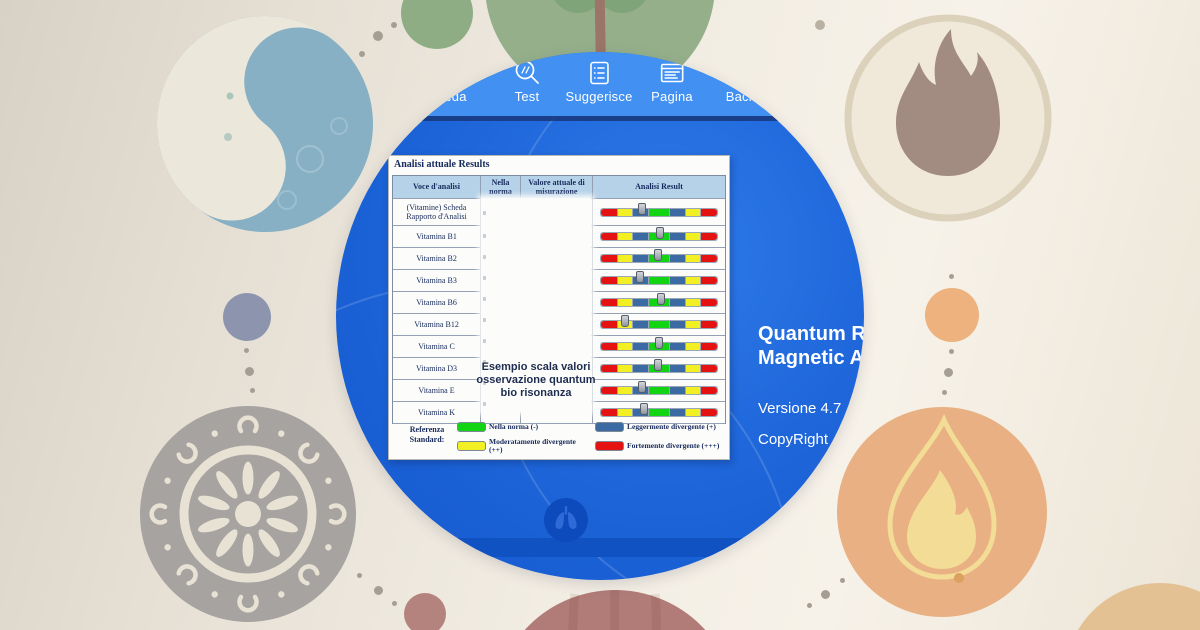 This screenshot has height=630, width=1200. Describe the element at coordinates (514, 426) in the screenshot. I see `legend-item-label: Nella norma (-)` at that location.